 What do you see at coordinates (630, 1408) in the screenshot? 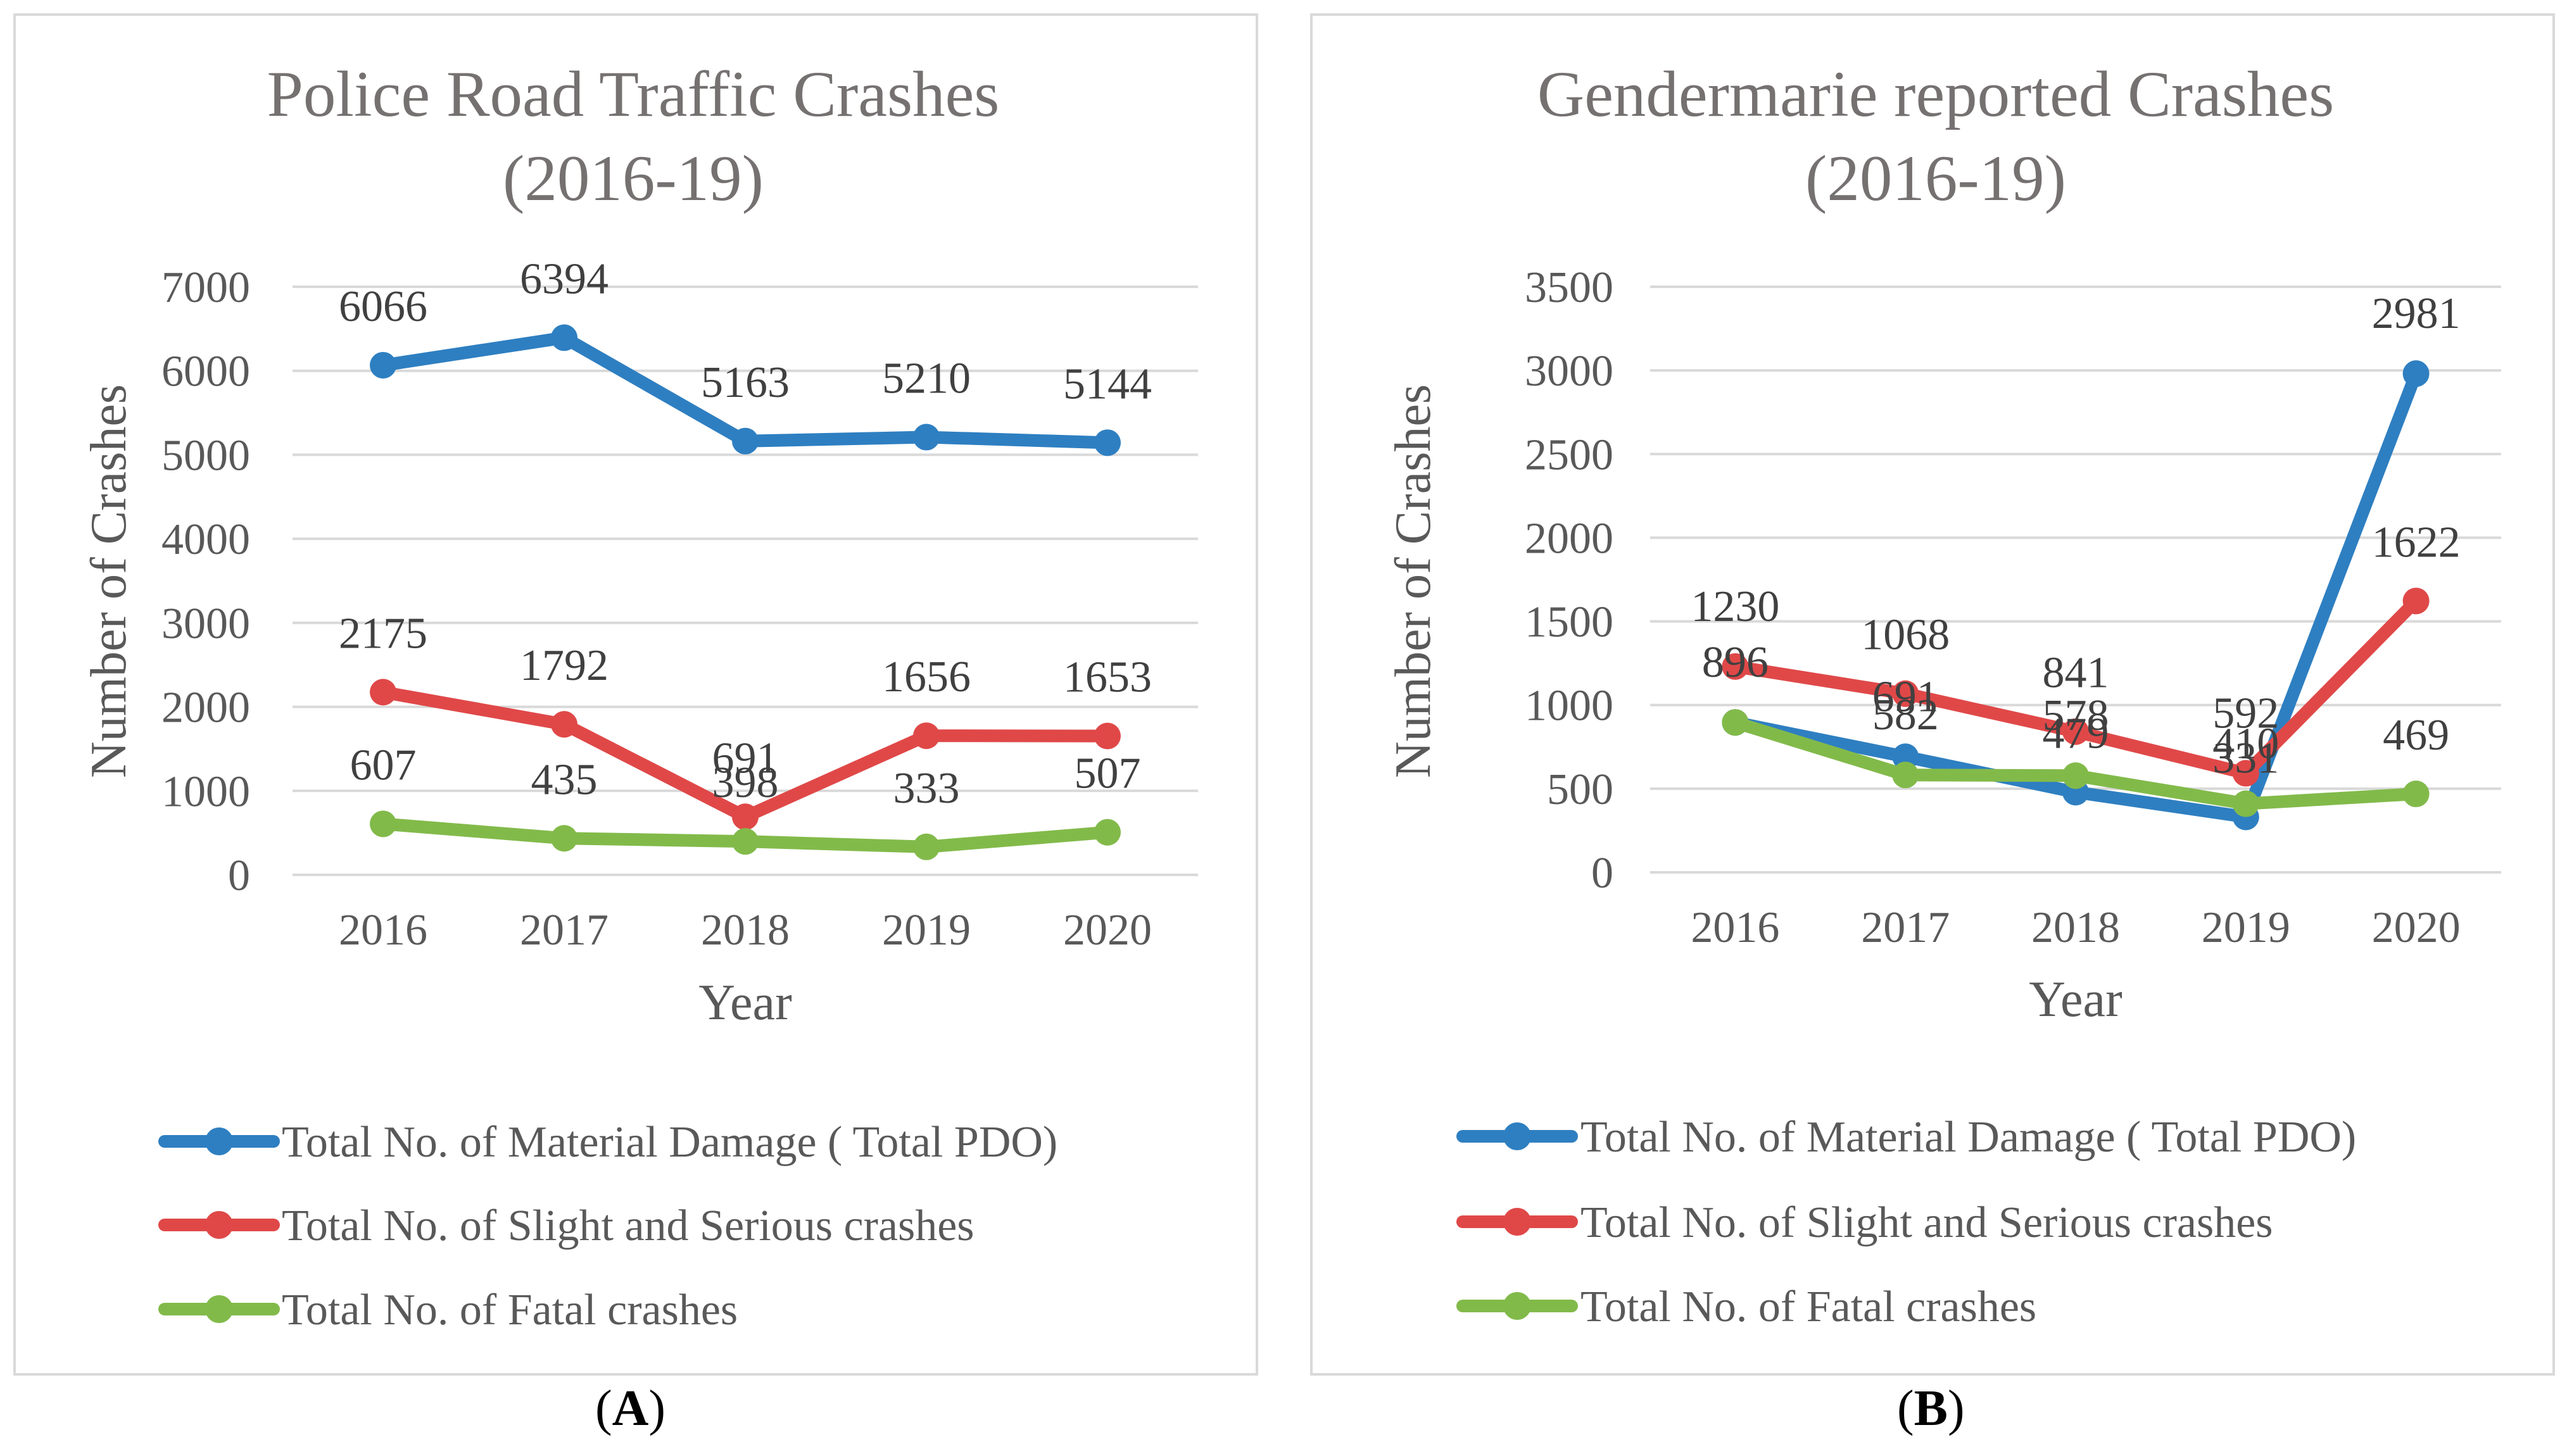
I see `panel-label-a: (A)` at bounding box center [630, 1408].